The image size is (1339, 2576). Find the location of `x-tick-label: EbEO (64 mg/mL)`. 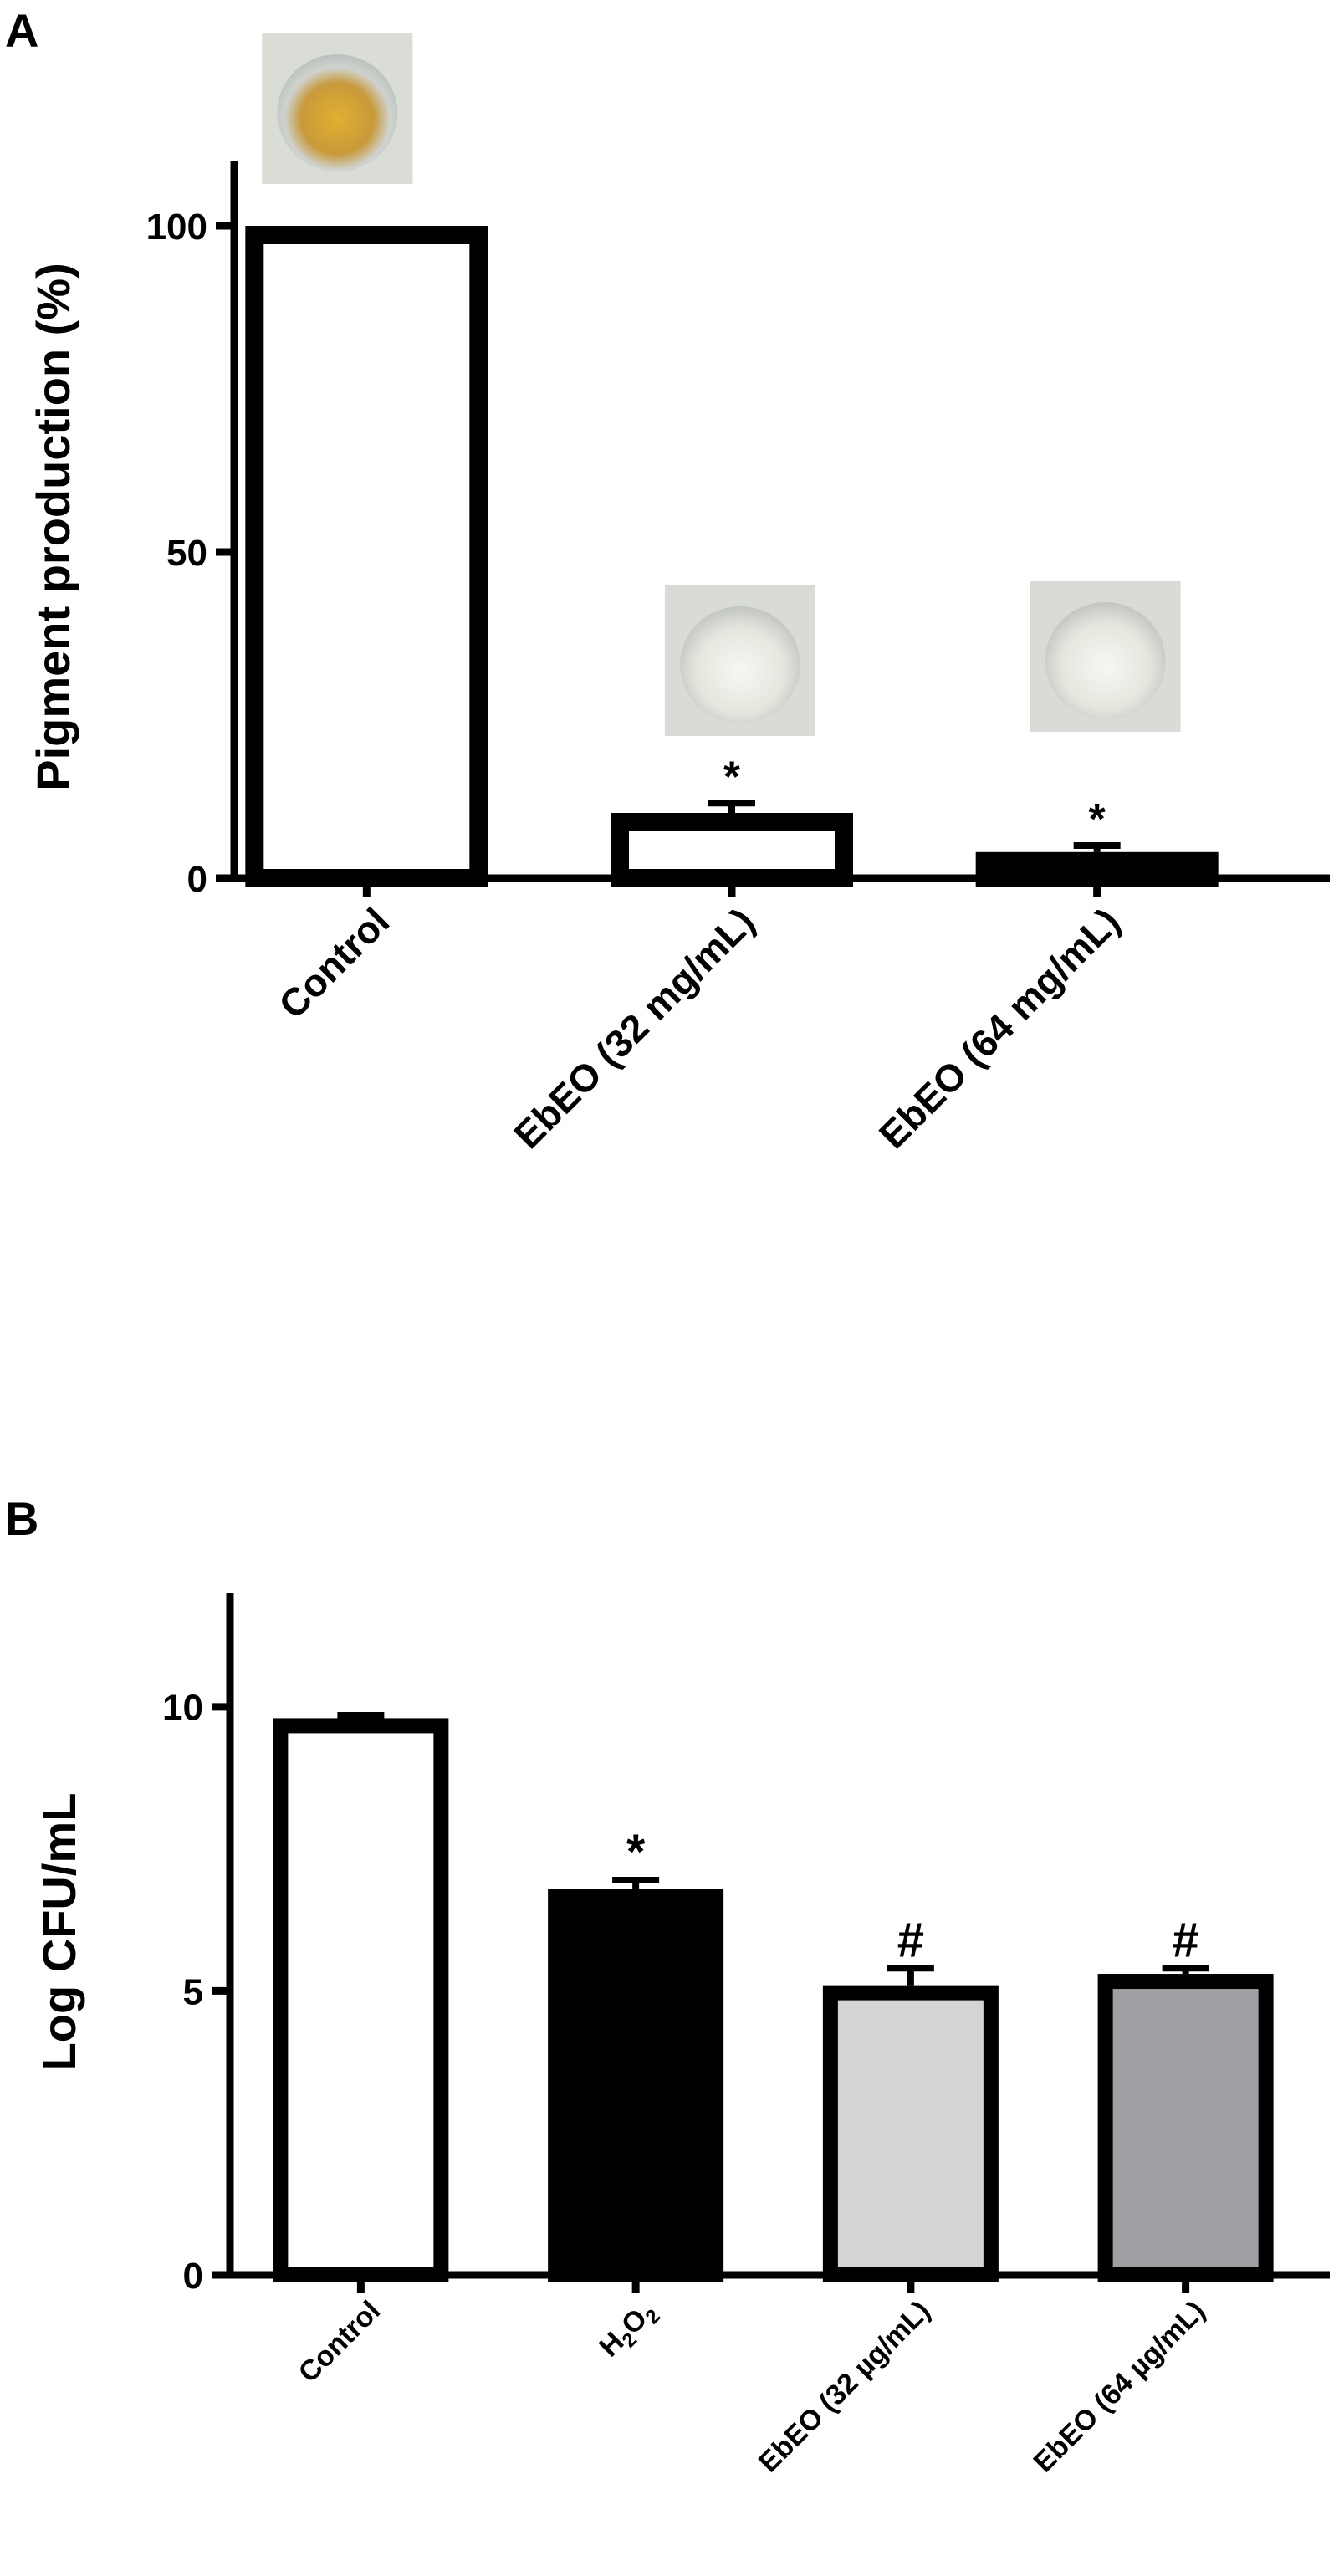

x-tick-label: EbEO (64 mg/mL) is located at coordinates (999, 1028).